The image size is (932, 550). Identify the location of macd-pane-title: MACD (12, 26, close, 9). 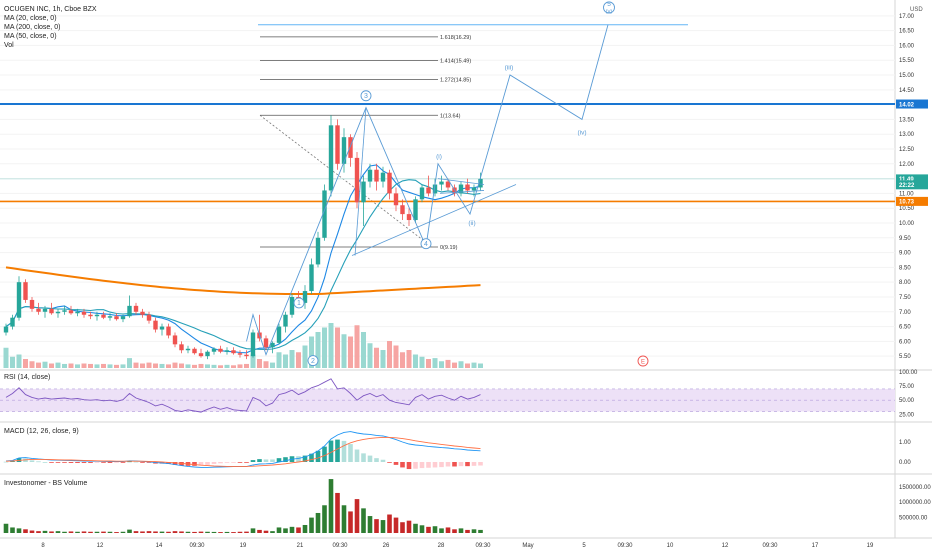
(41, 431).